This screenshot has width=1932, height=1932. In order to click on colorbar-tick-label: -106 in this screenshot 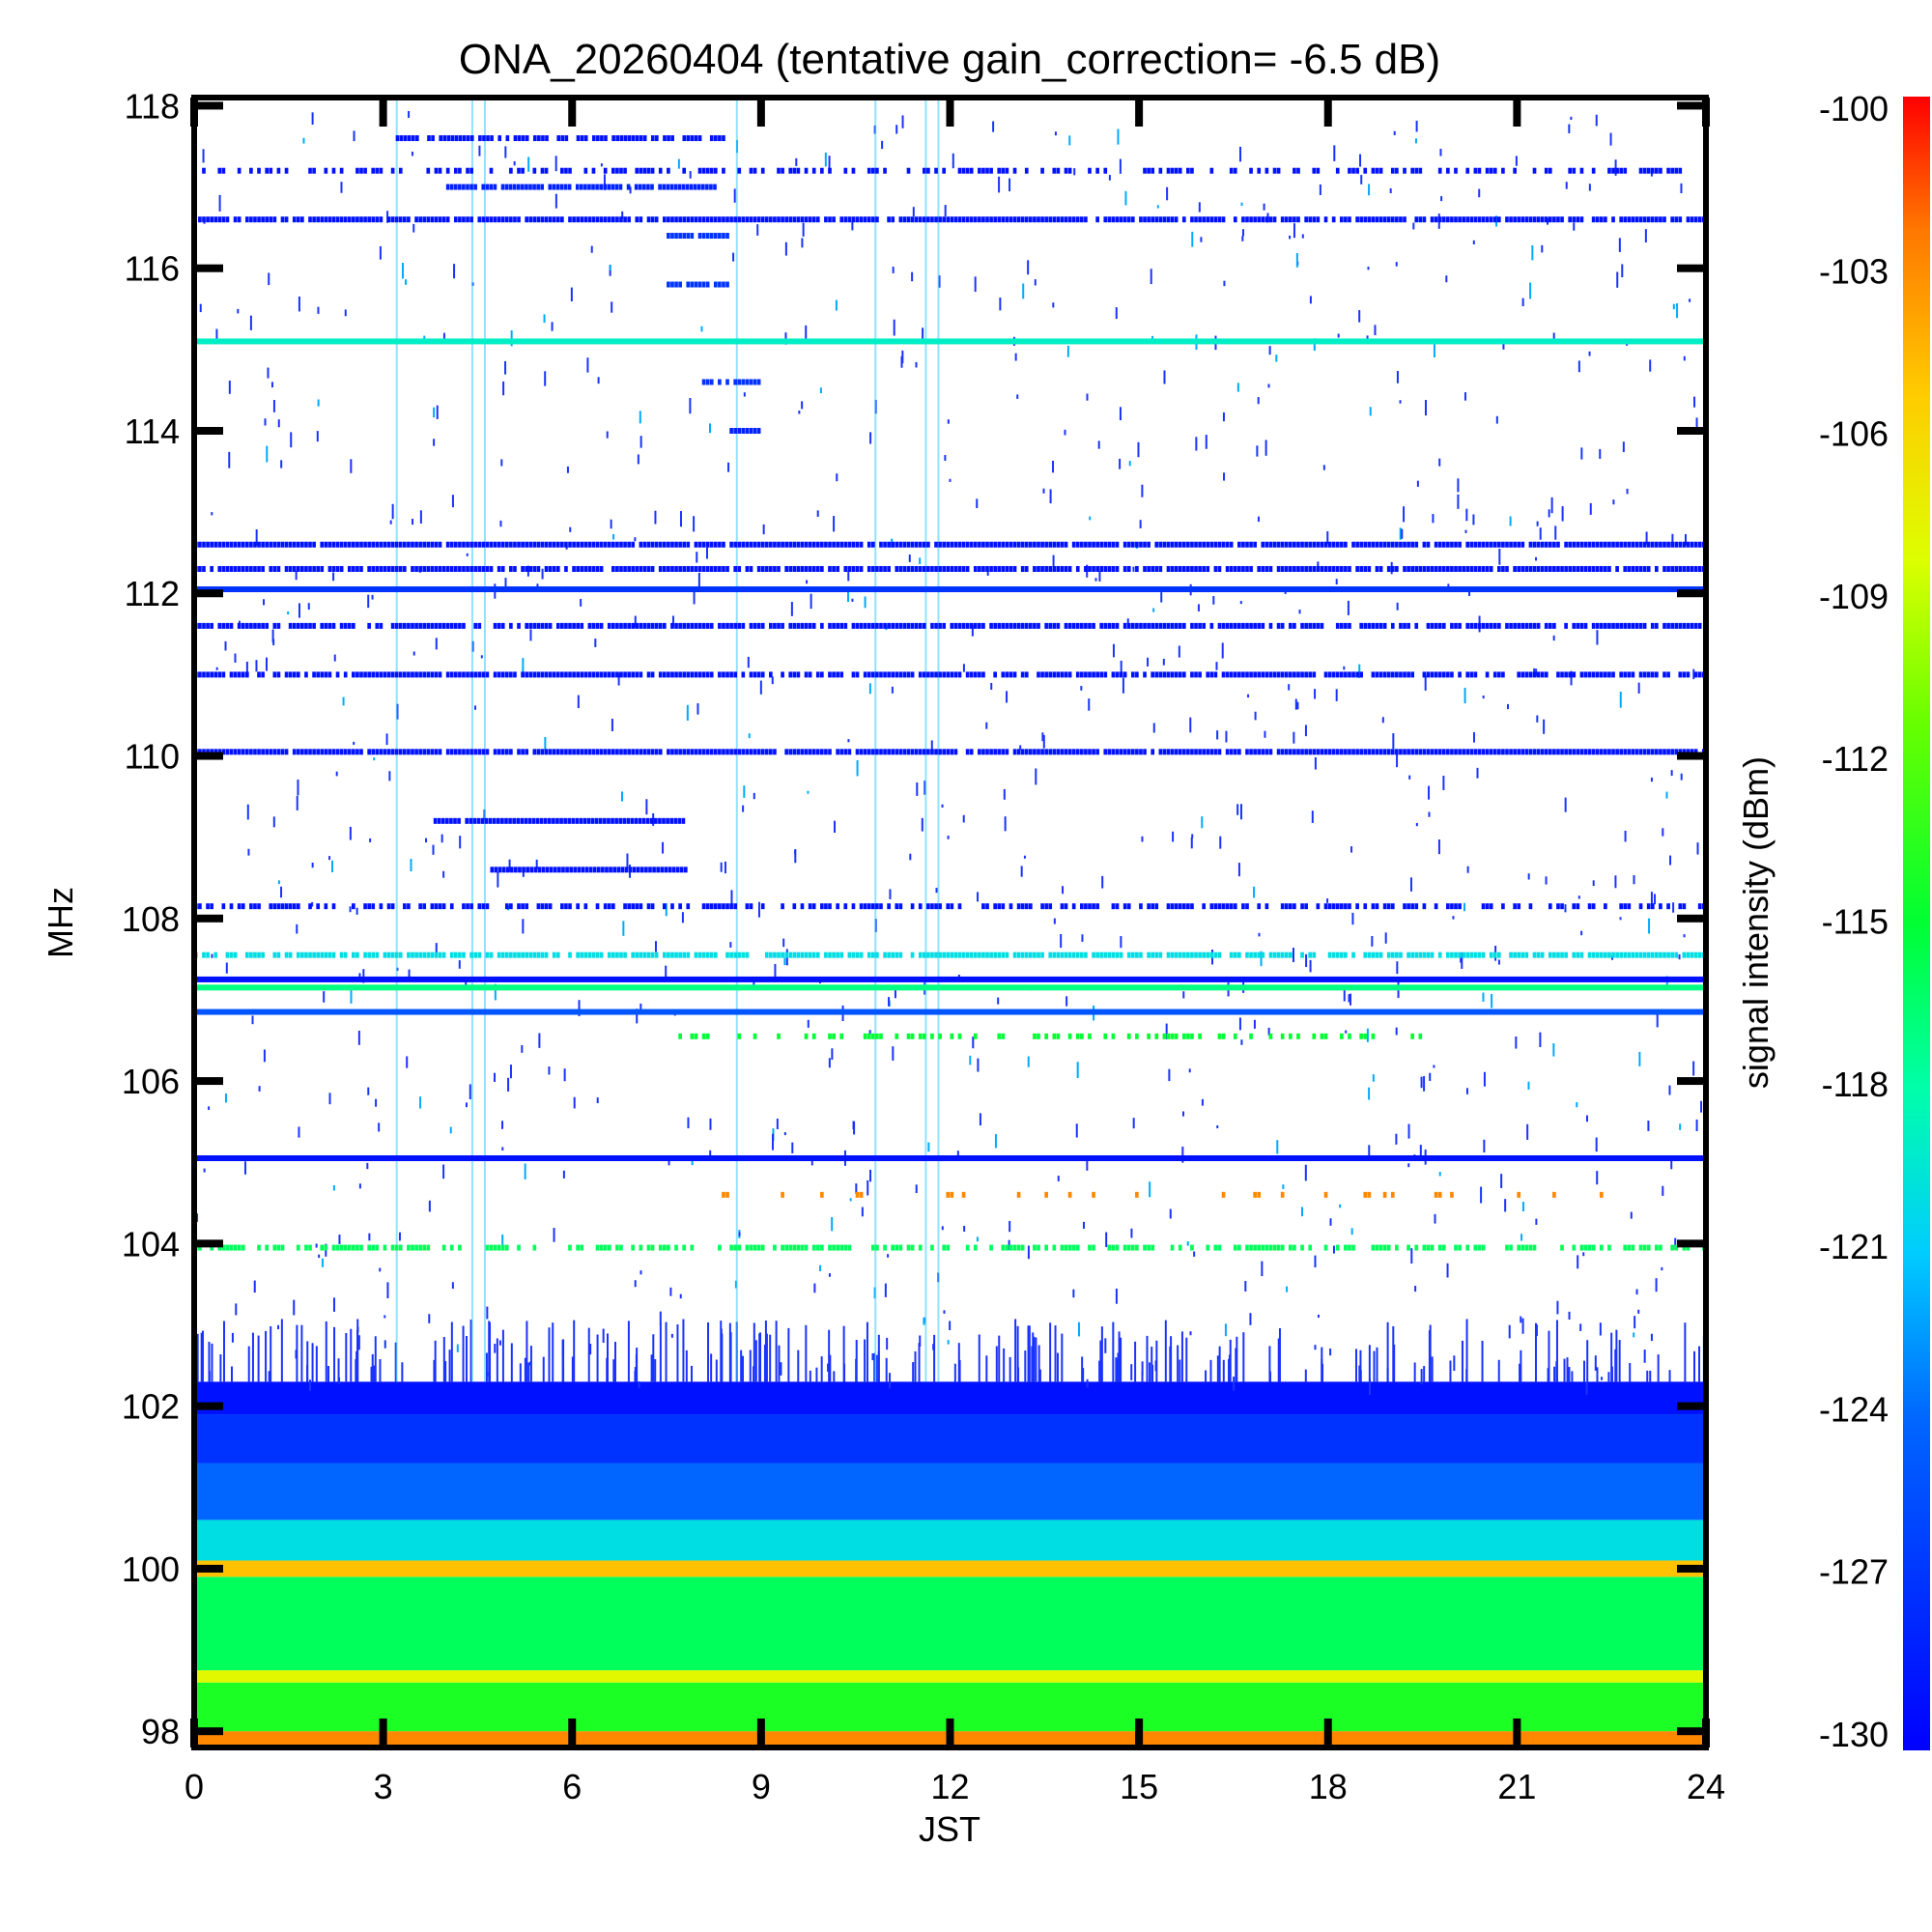, I will do `click(1854, 434)`.